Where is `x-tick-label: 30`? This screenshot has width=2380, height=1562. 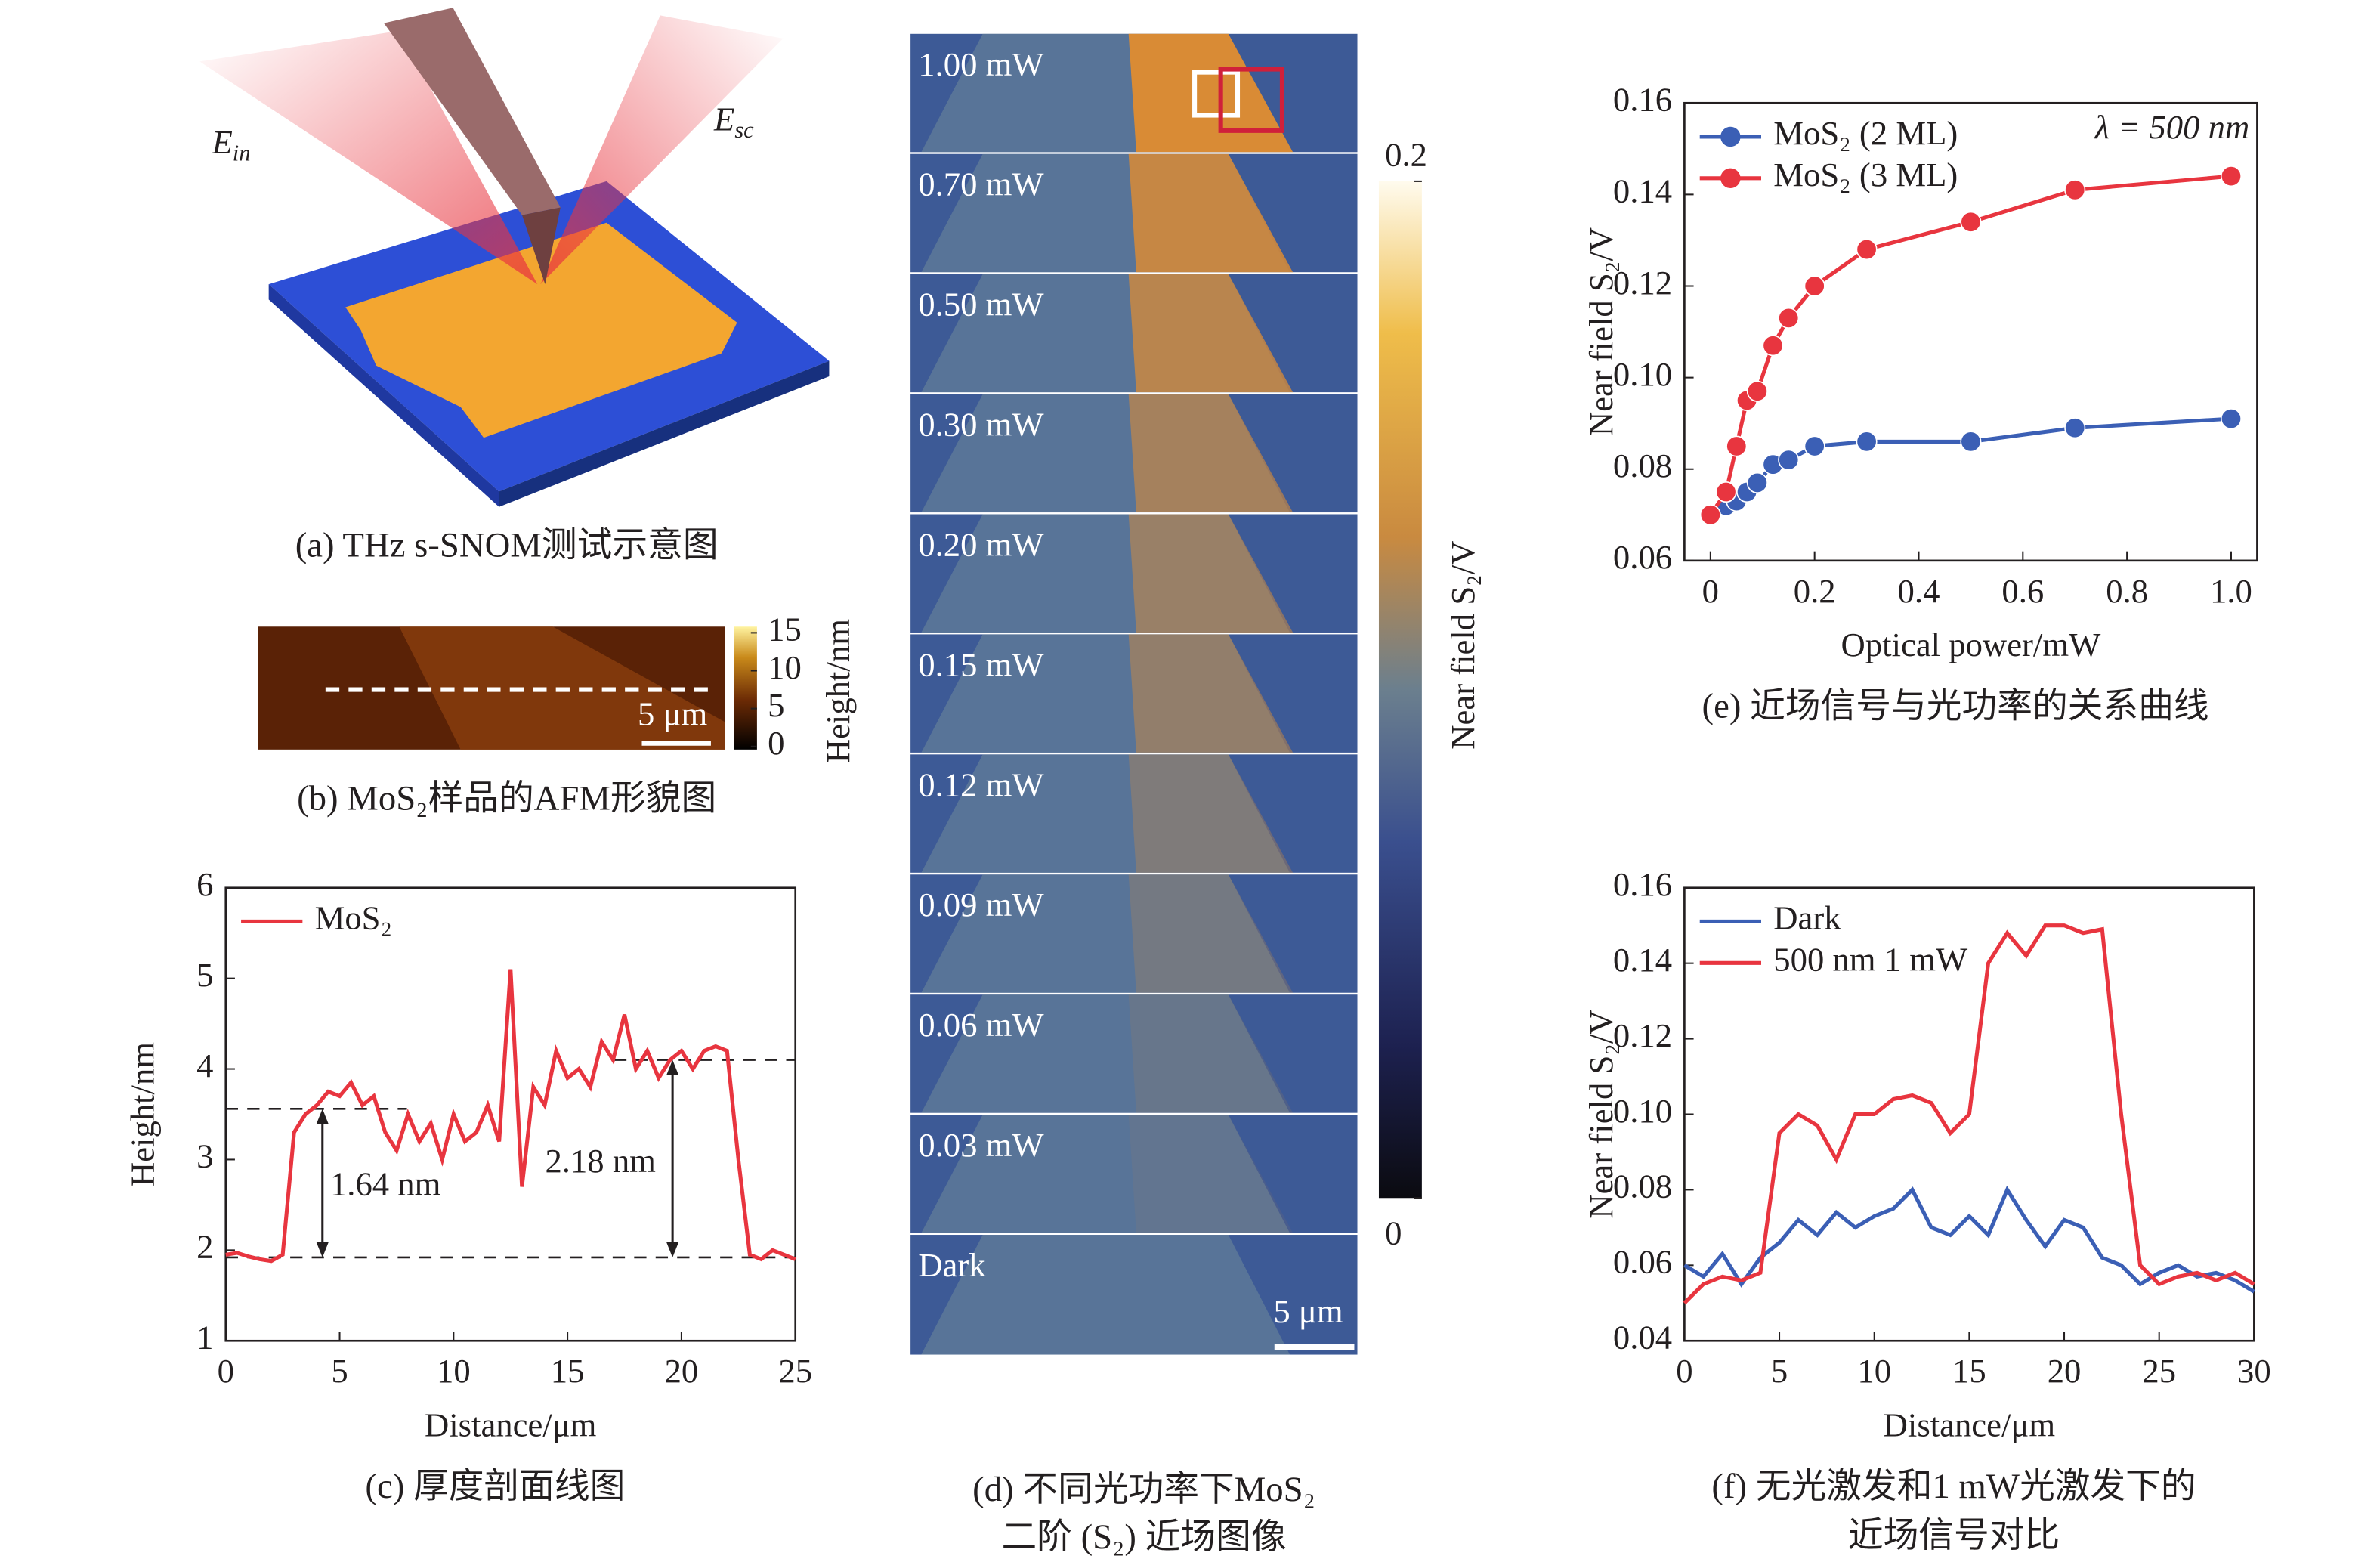 x-tick-label: 30 is located at coordinates (2254, 1371).